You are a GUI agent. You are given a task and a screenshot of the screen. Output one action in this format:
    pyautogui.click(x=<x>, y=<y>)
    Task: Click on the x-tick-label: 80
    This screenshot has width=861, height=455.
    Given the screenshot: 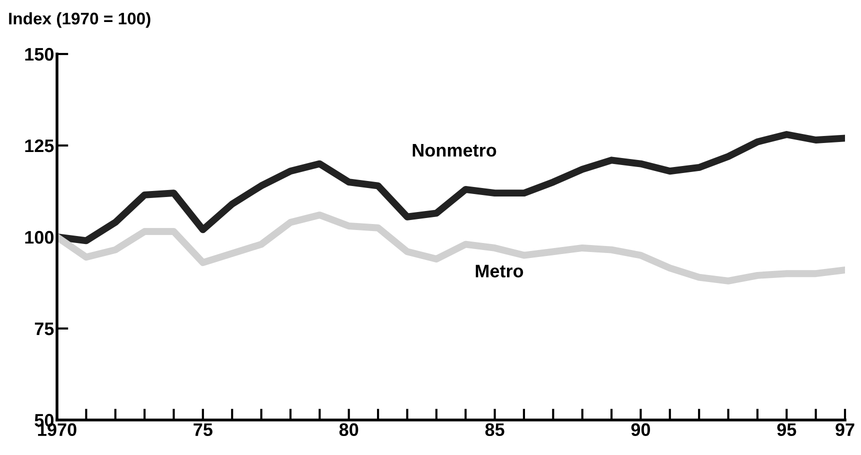 What is the action you would take?
    pyautogui.click(x=348, y=429)
    